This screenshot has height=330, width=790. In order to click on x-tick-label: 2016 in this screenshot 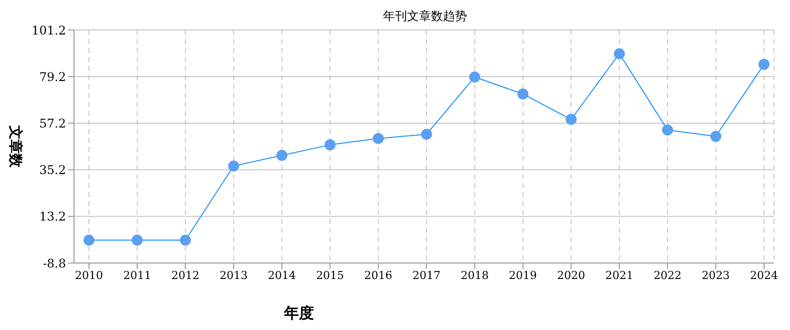, I will do `click(378, 275)`.